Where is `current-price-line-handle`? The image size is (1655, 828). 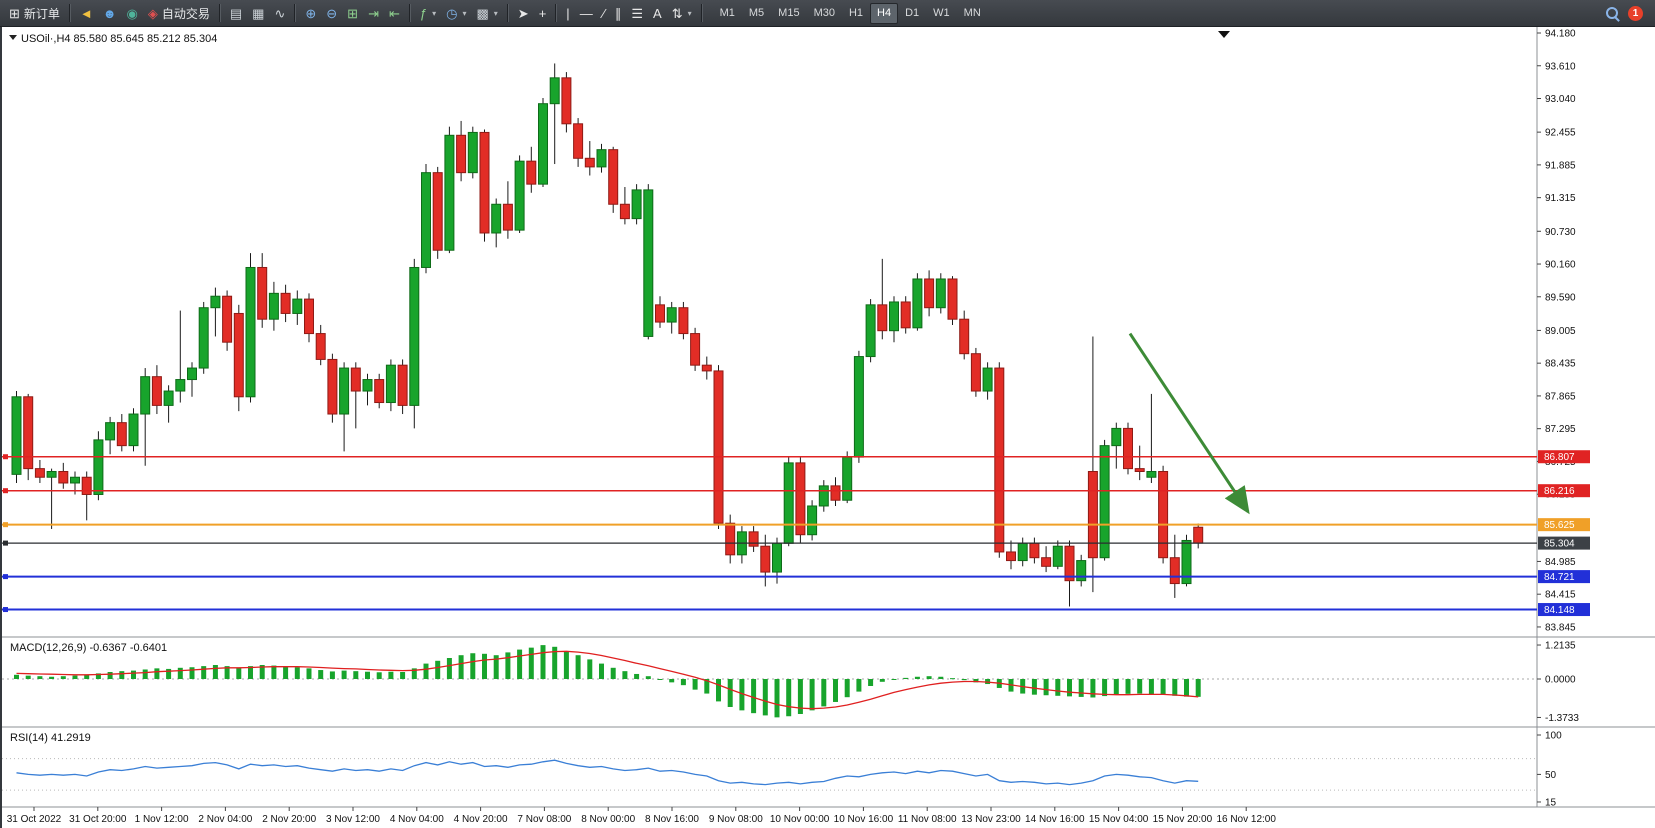 current-price-line-handle is located at coordinates (5, 543).